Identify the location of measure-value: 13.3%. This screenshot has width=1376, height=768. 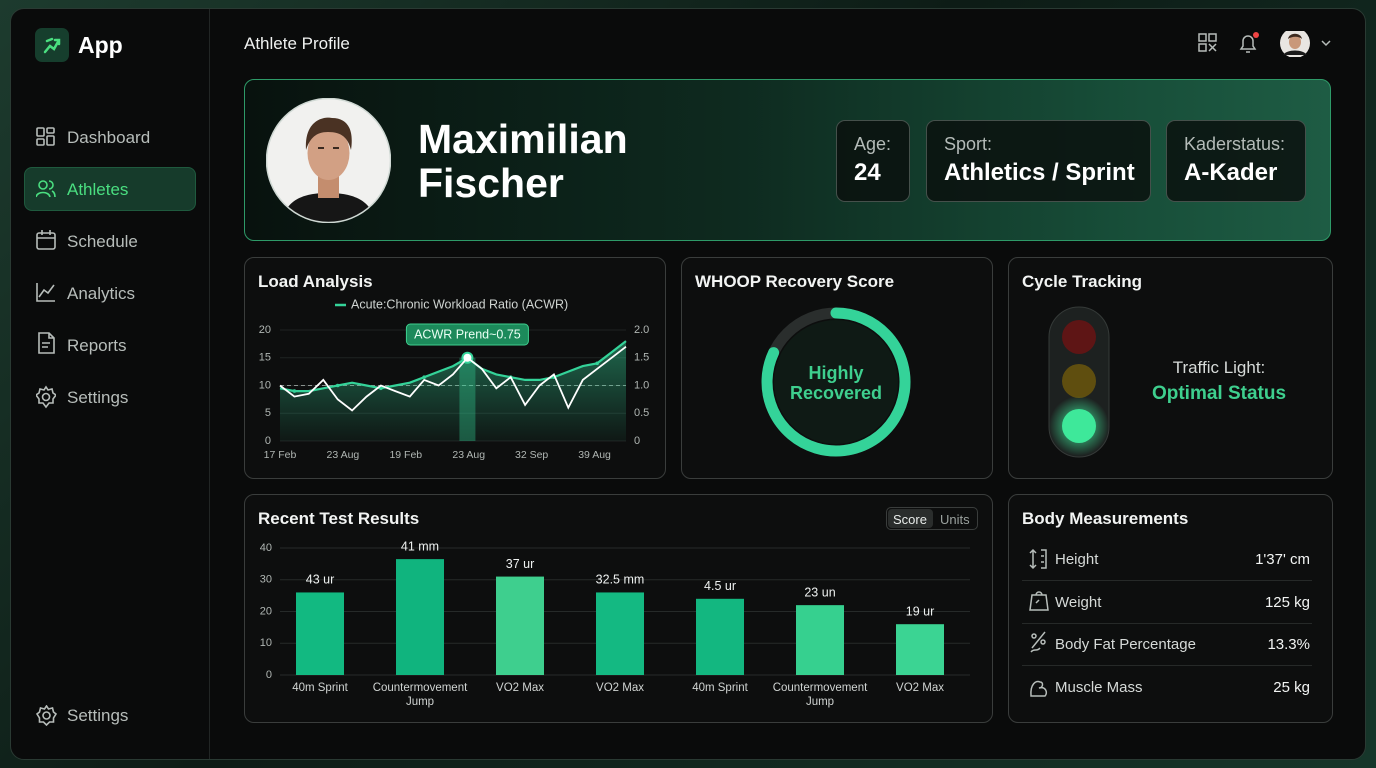
(1288, 644).